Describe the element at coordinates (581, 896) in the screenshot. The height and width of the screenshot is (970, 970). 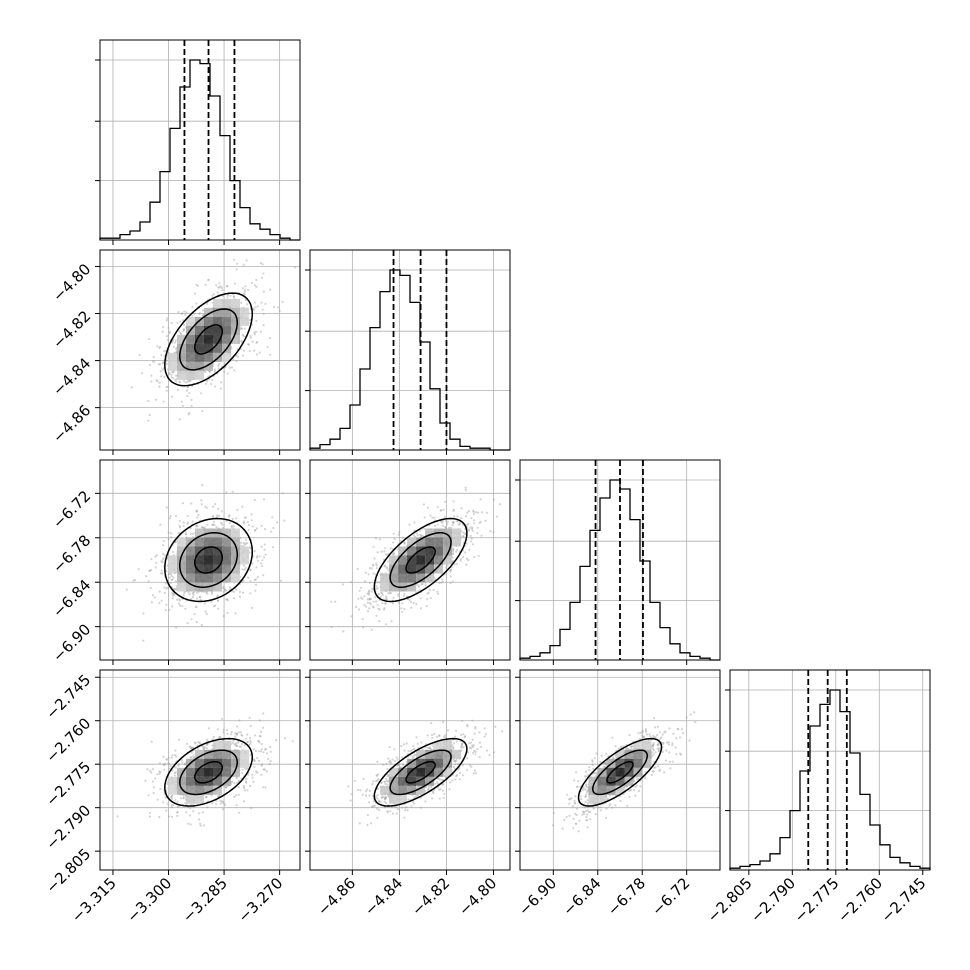
I see `x-tick-label-2-1: −6.84` at that location.